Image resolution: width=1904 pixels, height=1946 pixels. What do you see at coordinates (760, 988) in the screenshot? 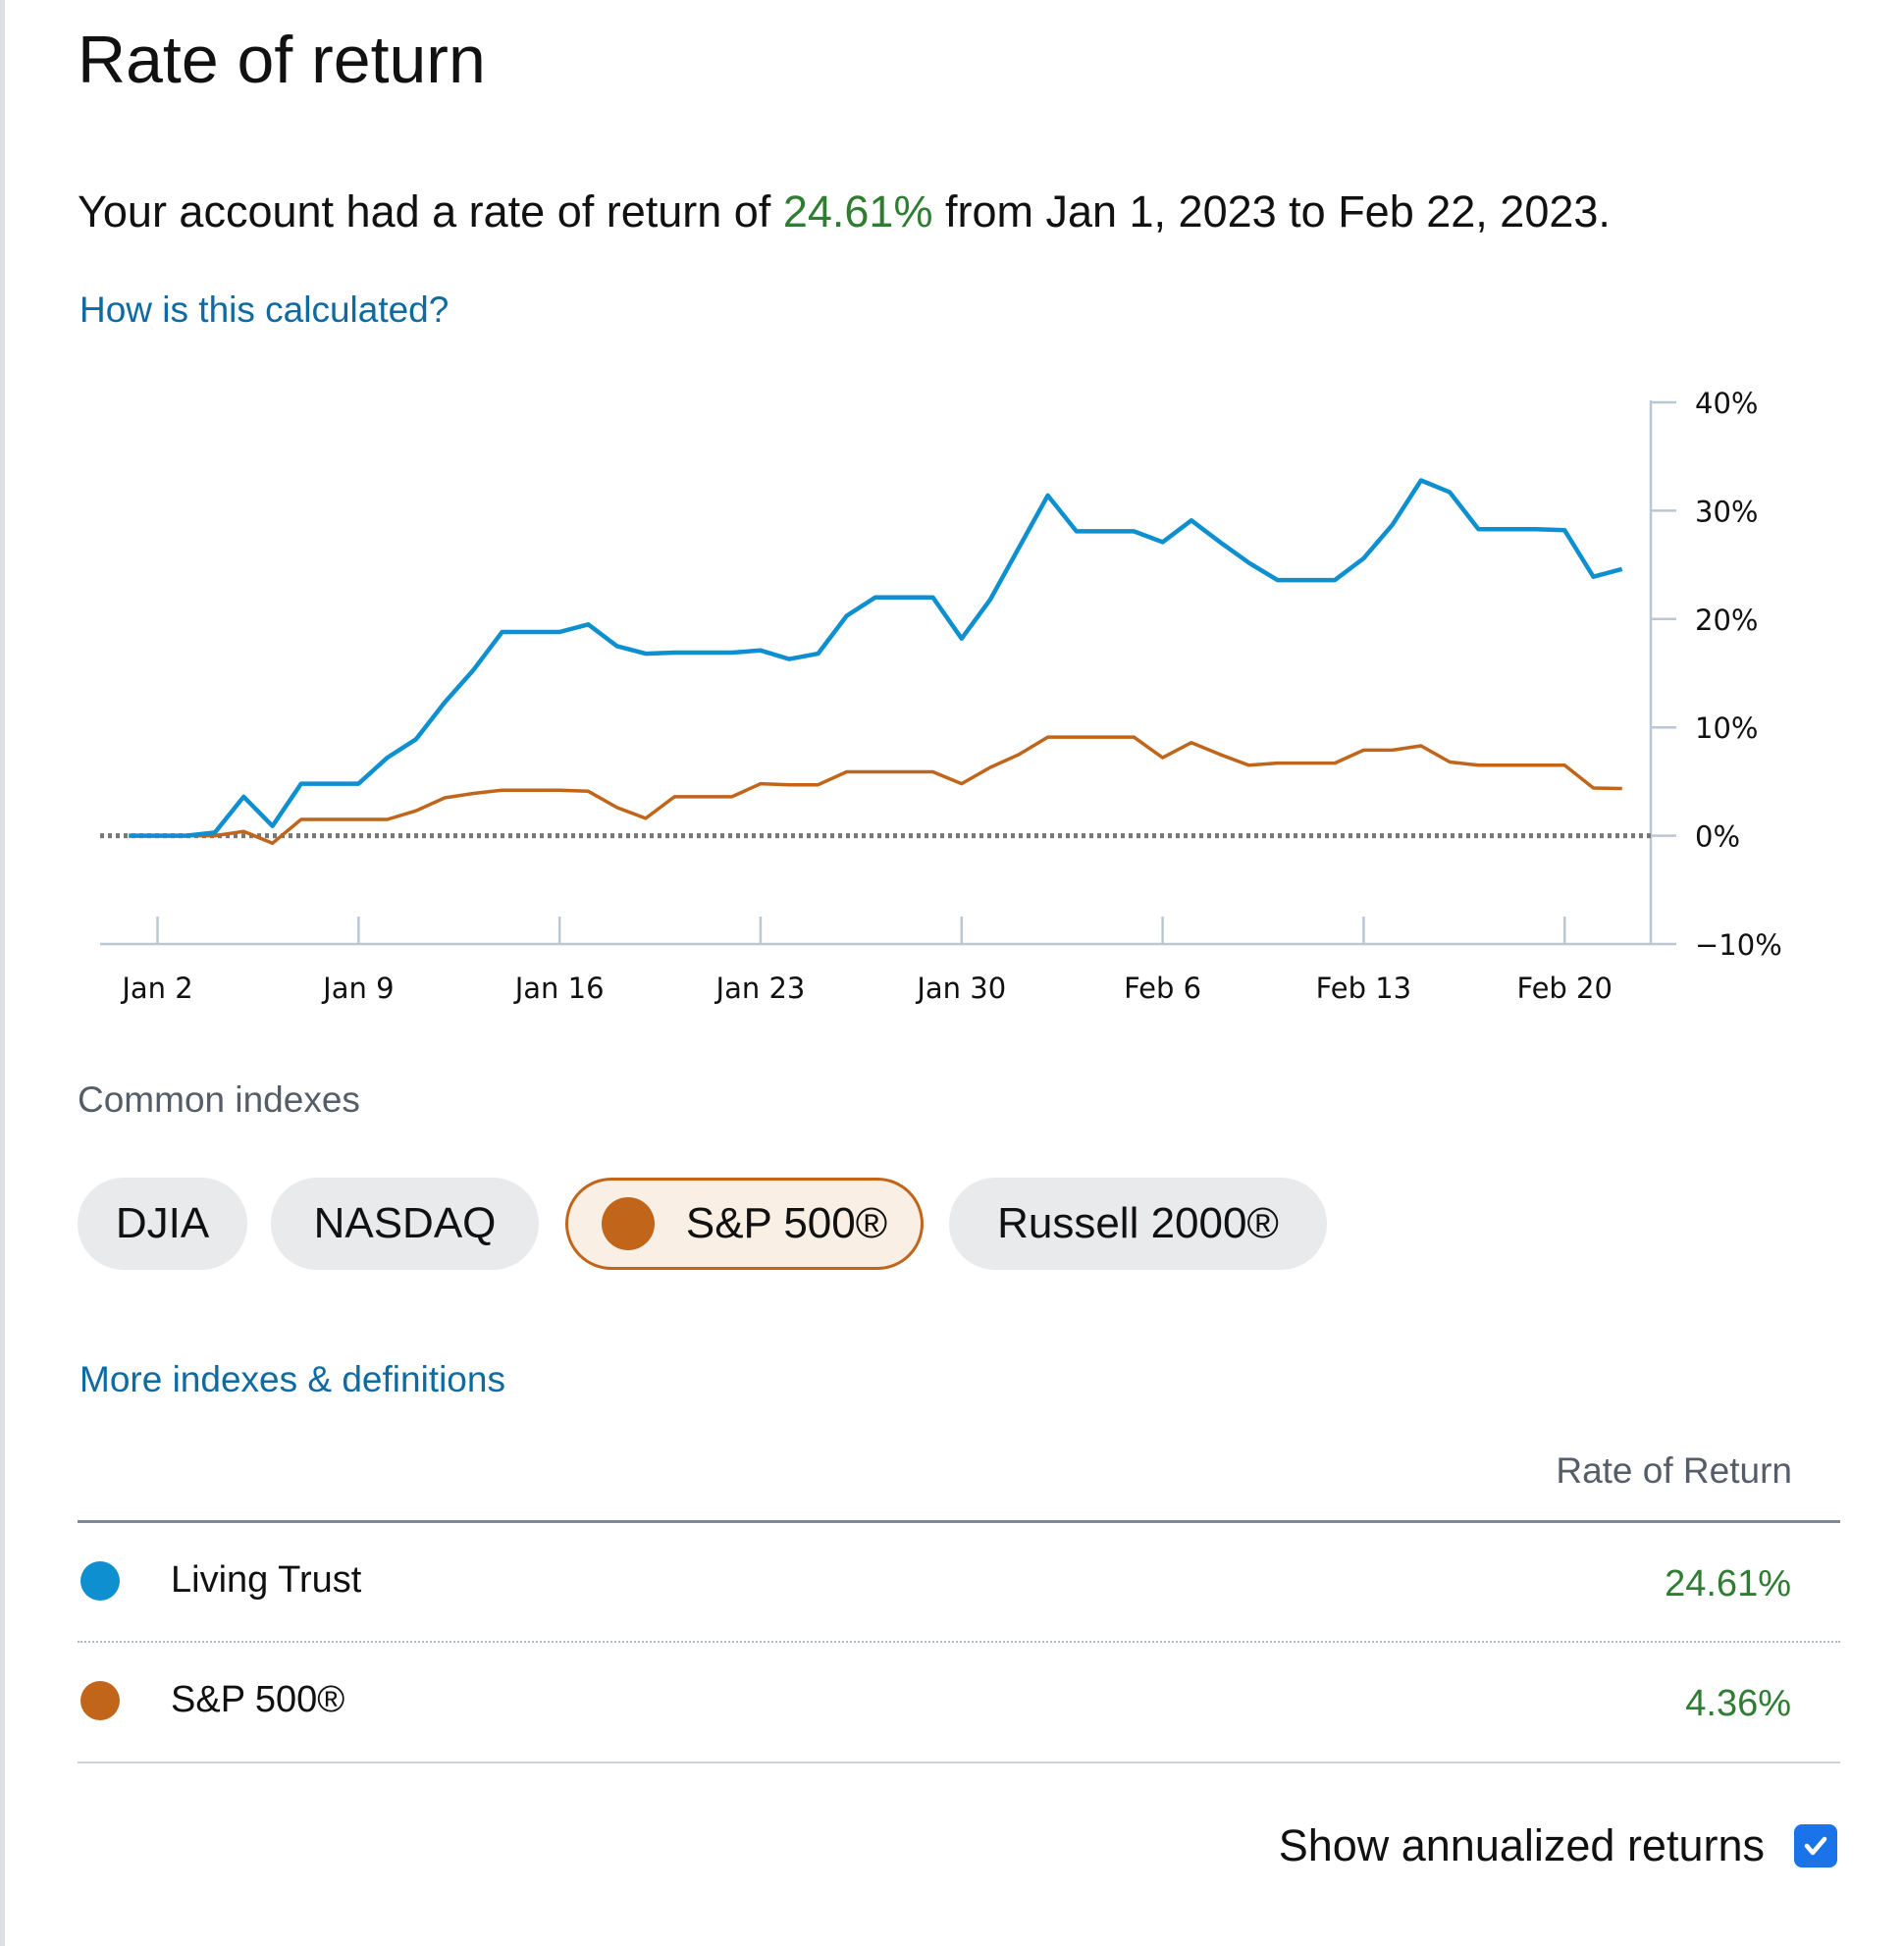
I see `x-tick-label: Jan 23` at bounding box center [760, 988].